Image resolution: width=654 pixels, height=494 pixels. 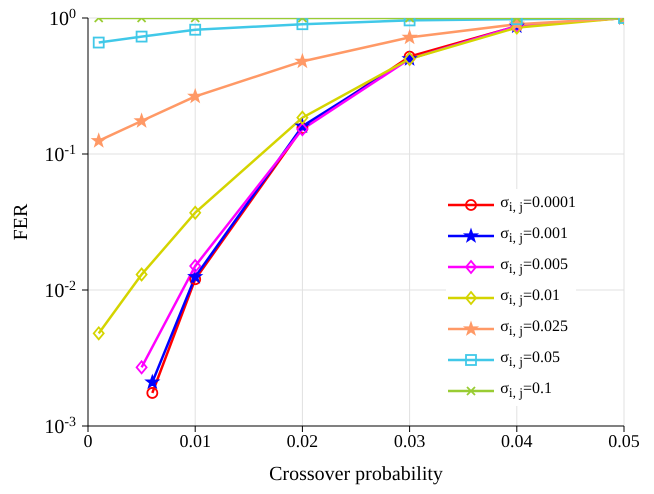 What do you see at coordinates (60, 426) in the screenshot?
I see `y-tick-label: 10$^{-3}$` at bounding box center [60, 426].